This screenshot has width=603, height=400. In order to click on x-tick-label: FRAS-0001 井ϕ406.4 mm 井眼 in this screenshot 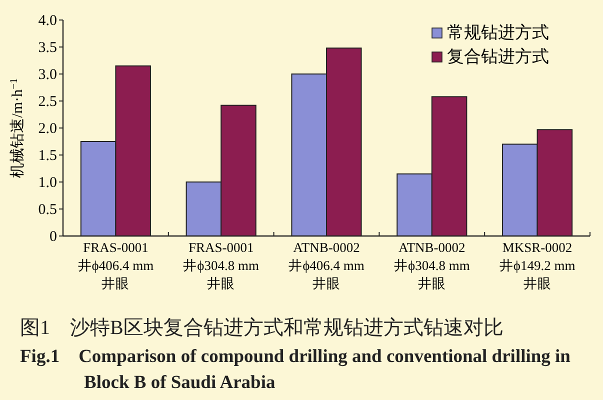, I will do `click(116, 265)`.